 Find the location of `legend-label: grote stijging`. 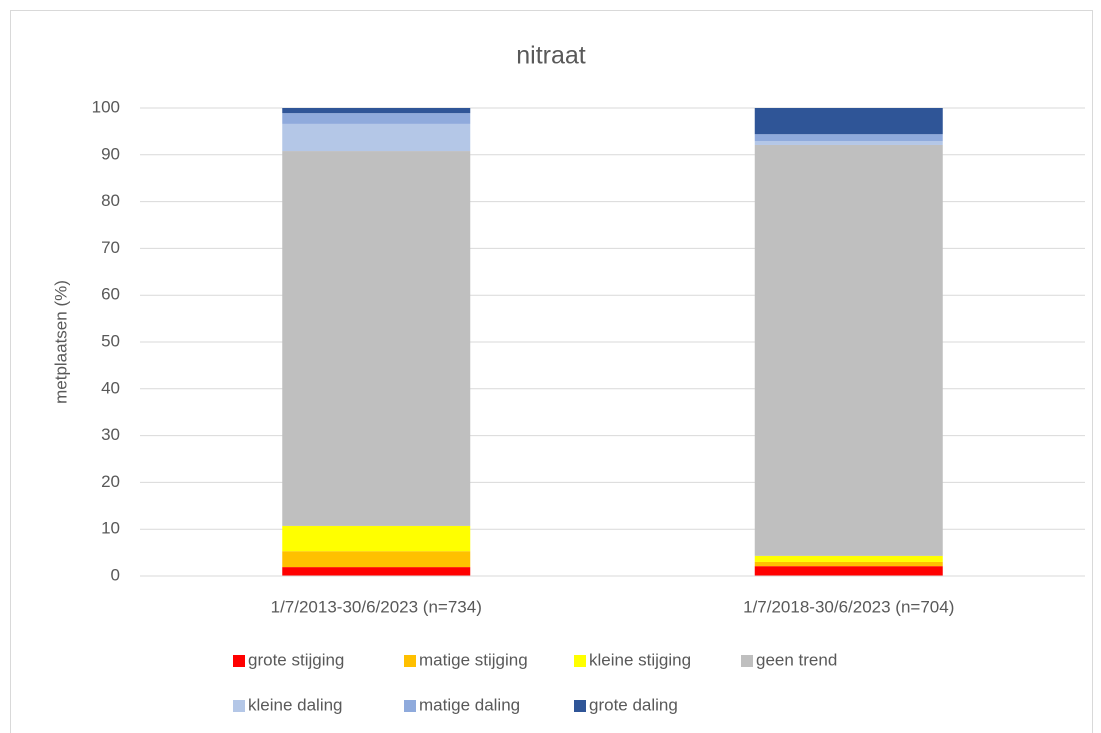

legend-label: grote stijging is located at coordinates (296, 659).